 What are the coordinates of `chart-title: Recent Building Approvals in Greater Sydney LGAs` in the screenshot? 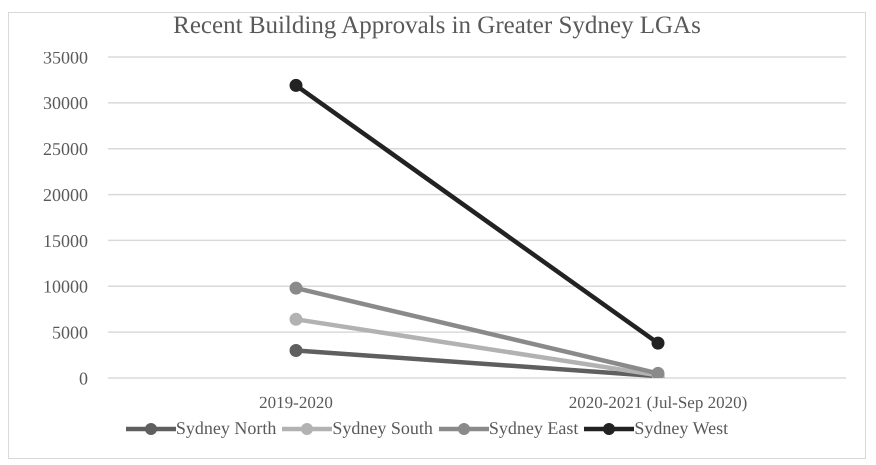 It's located at (437, 25).